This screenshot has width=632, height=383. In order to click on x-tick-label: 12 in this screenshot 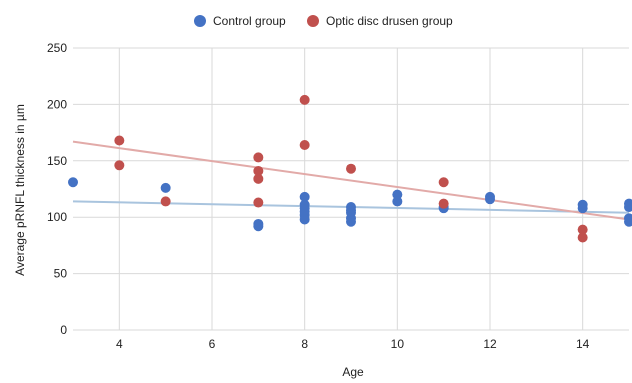, I will do `click(490, 344)`.